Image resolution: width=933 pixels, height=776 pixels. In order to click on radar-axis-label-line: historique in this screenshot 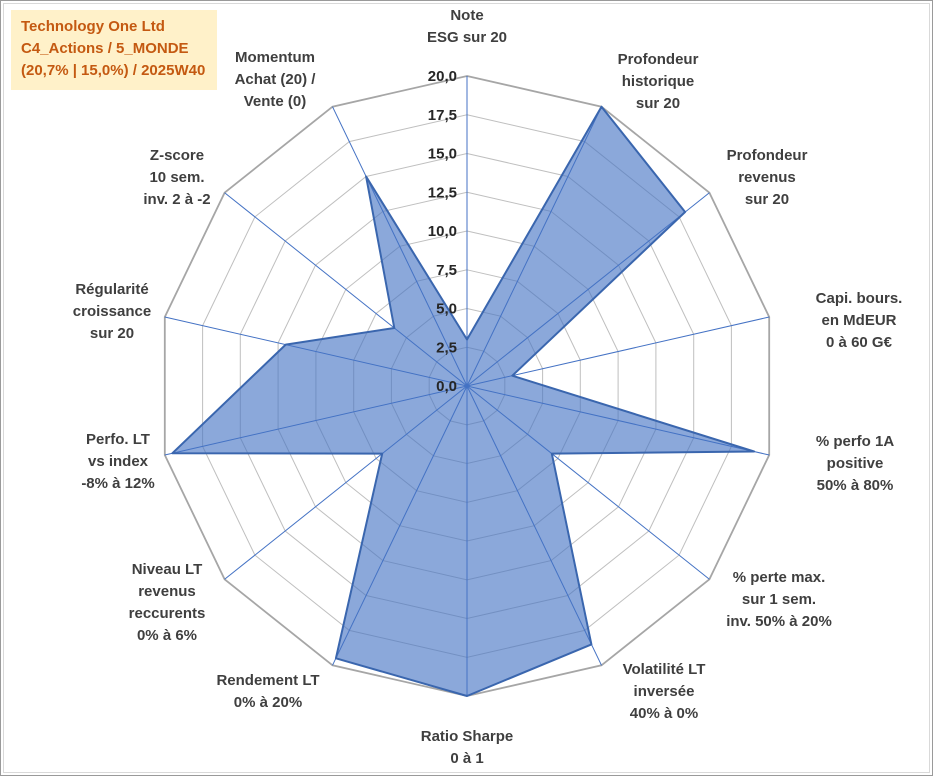, I will do `click(658, 81)`.